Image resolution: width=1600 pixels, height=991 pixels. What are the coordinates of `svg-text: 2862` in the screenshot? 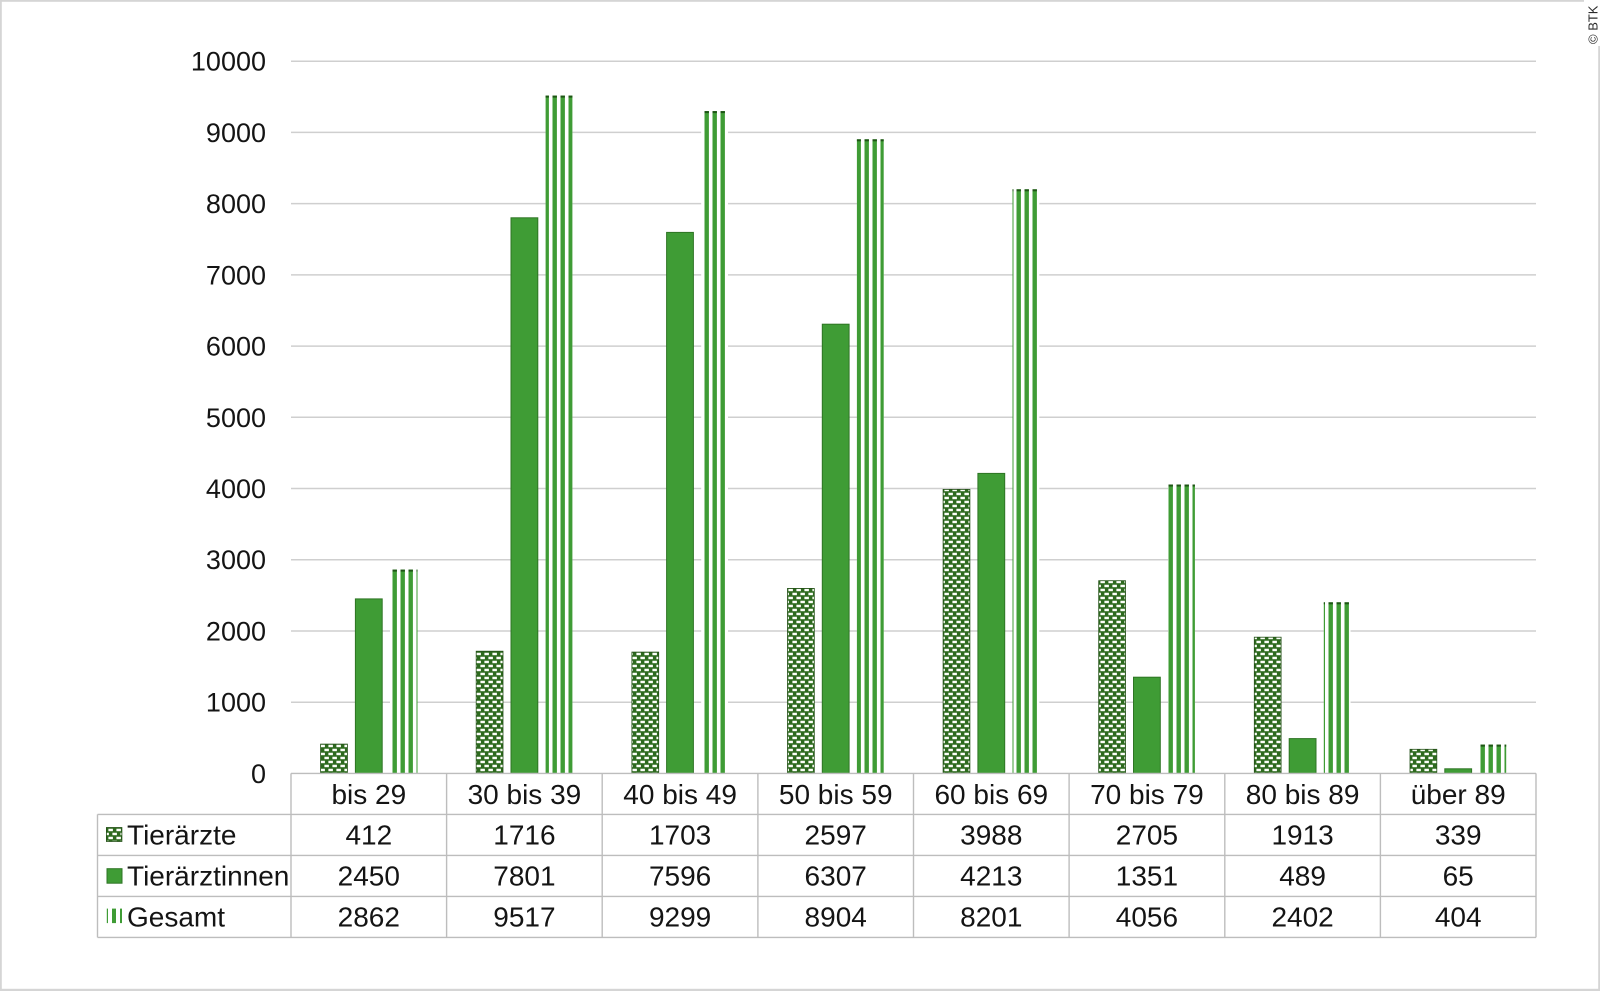 It's located at (369, 917).